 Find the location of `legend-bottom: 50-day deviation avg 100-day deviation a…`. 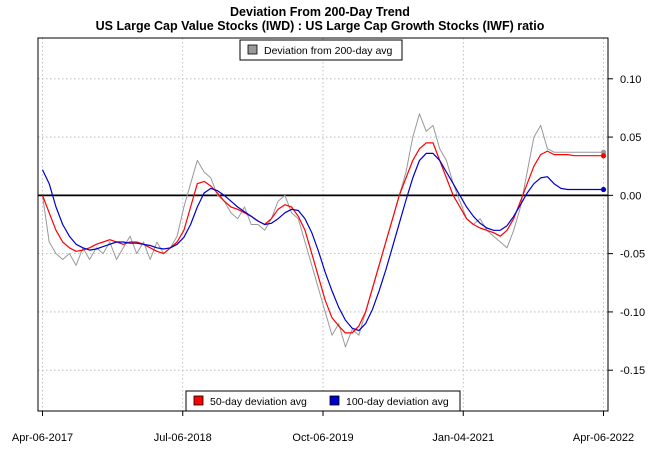

legend-bottom: 50-day deviation avg 100-day deviation a… is located at coordinates (323, 401).